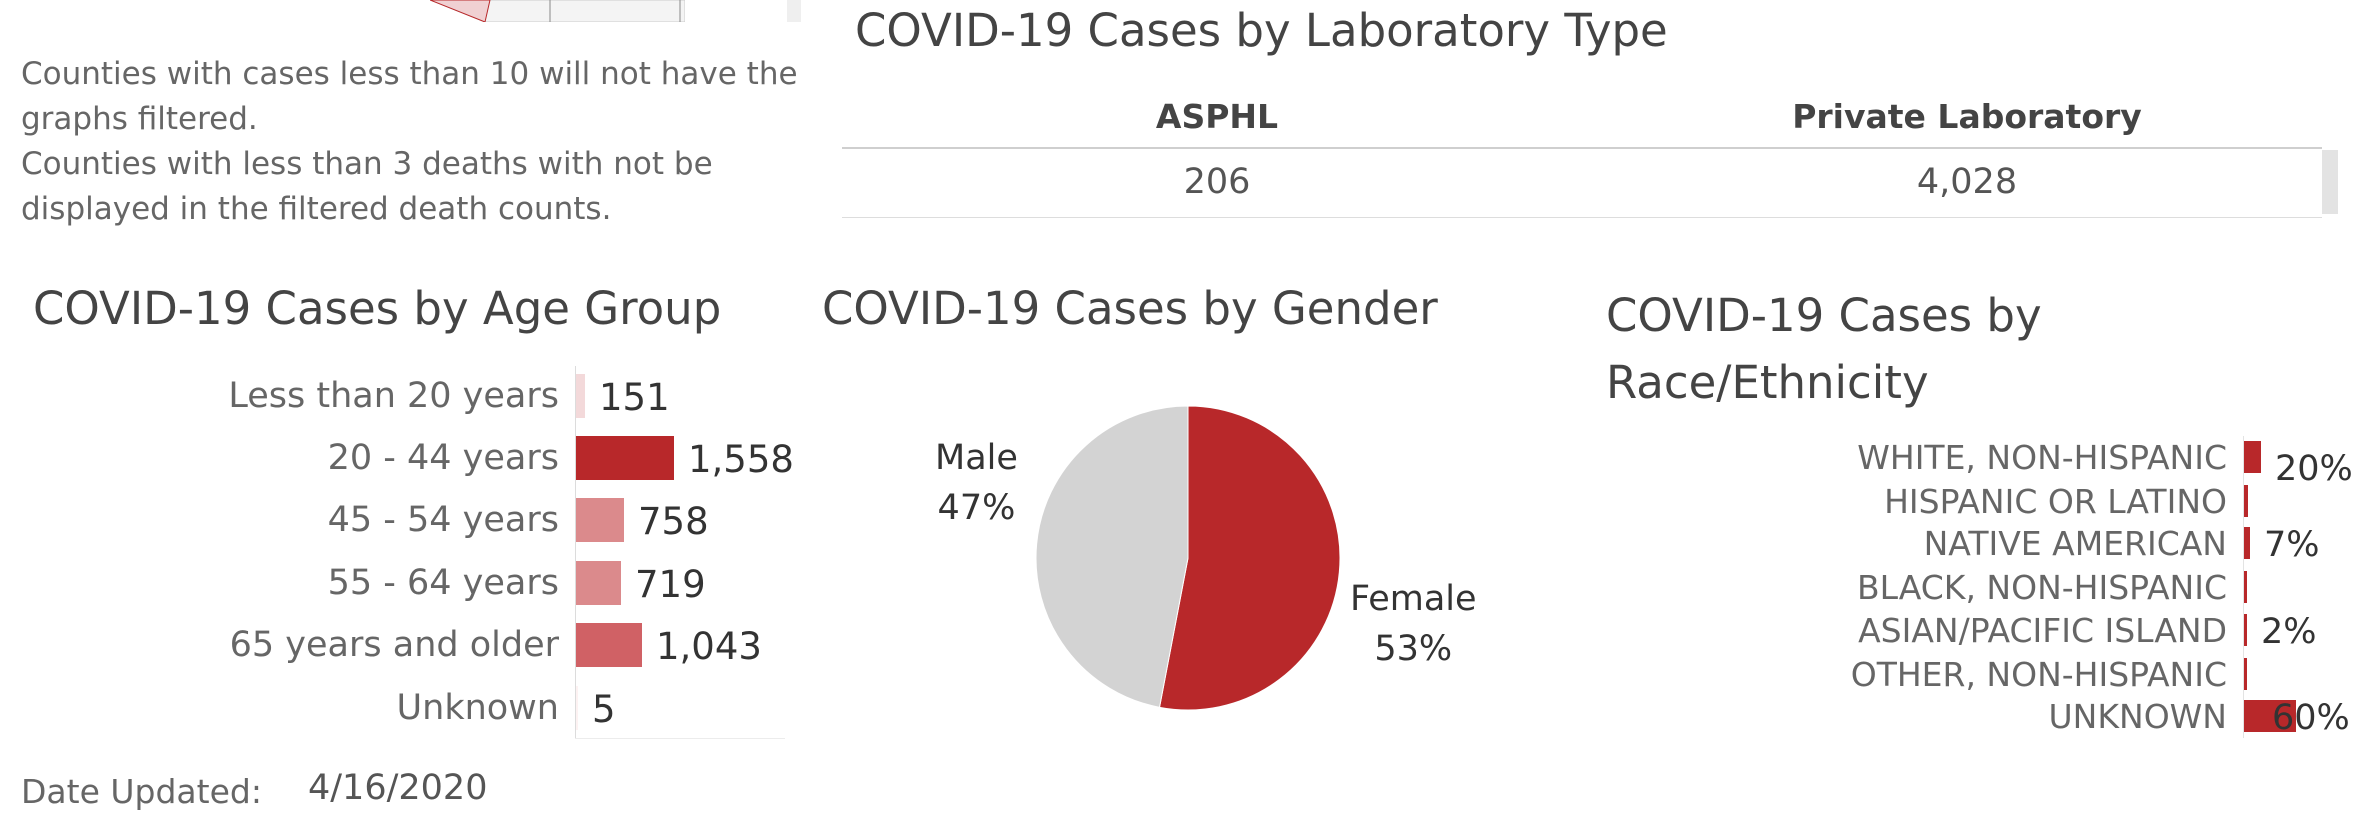 Image resolution: width=2379 pixels, height=826 pixels. What do you see at coordinates (2330, 182) in the screenshot?
I see `lab-table-scrollbar` at bounding box center [2330, 182].